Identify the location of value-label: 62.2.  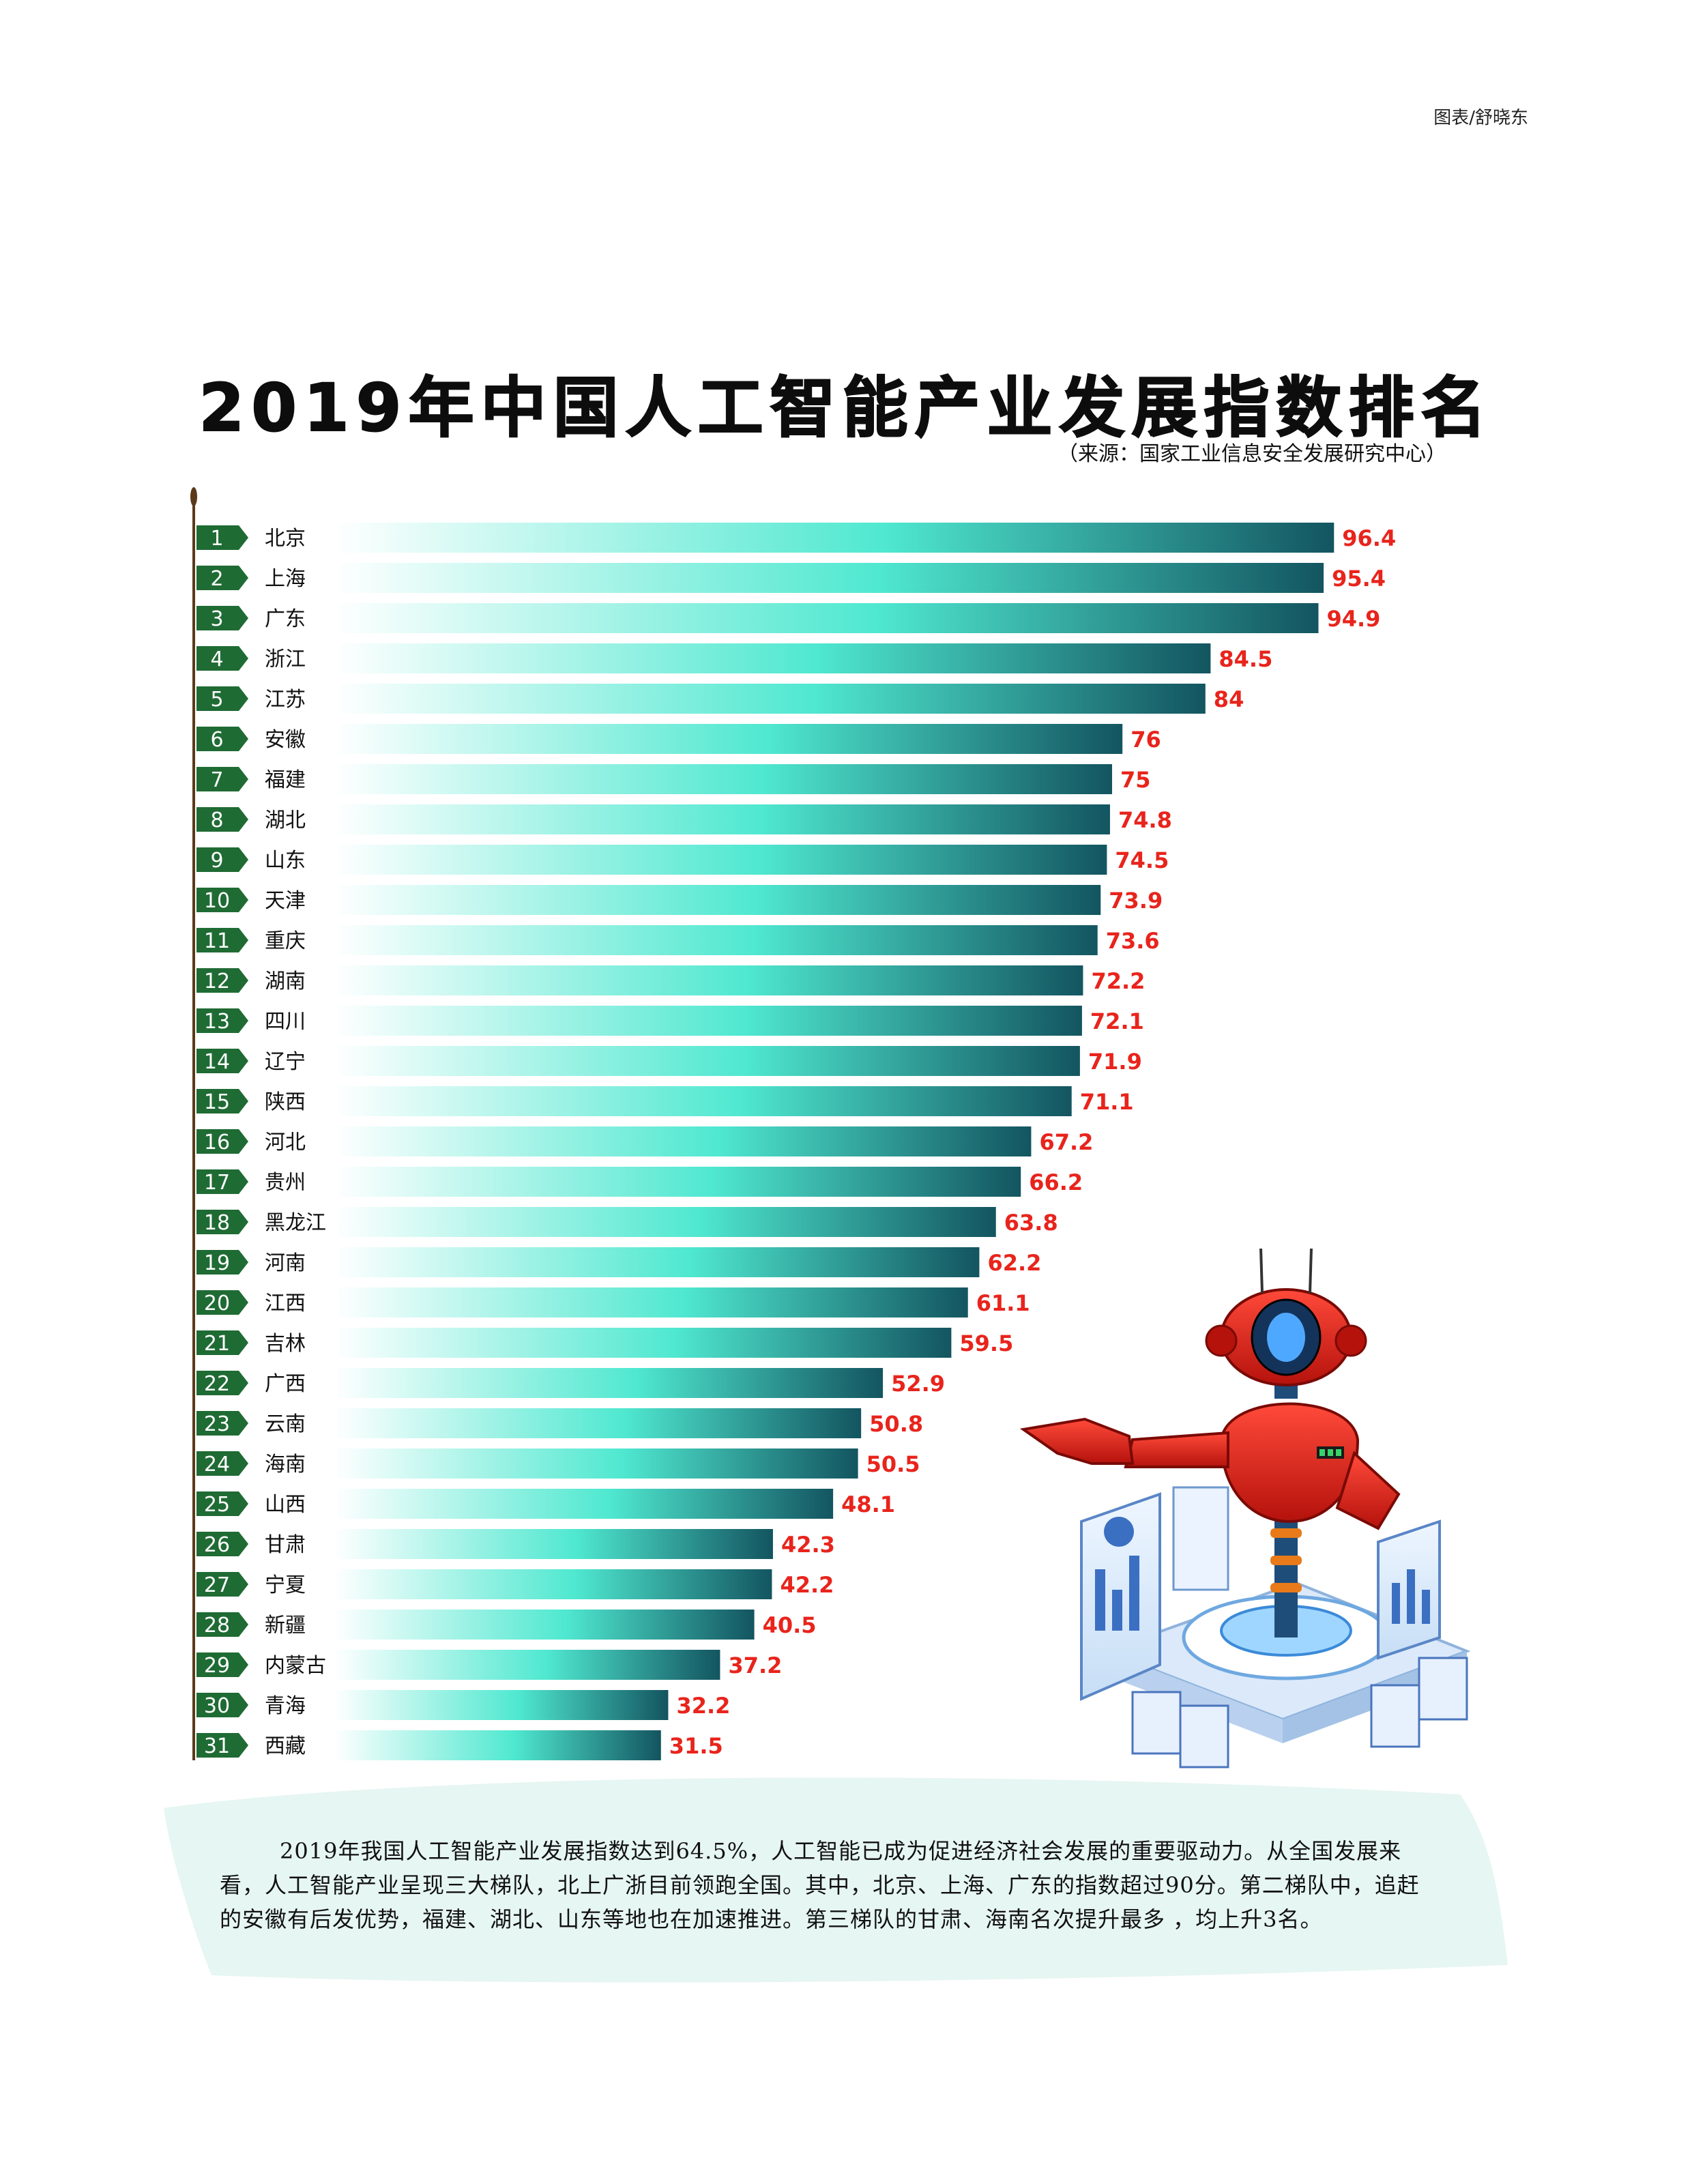
(1014, 1263).